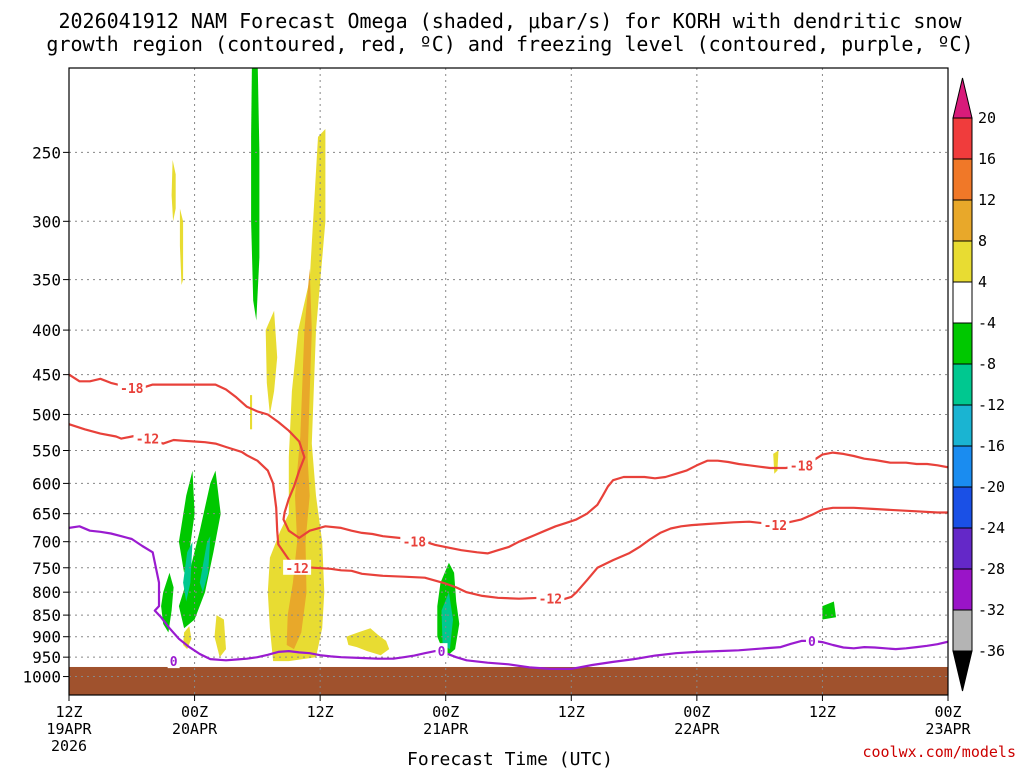 The image size is (1024, 768). I want to click on colorbar-label-7: -12, so click(991, 405).